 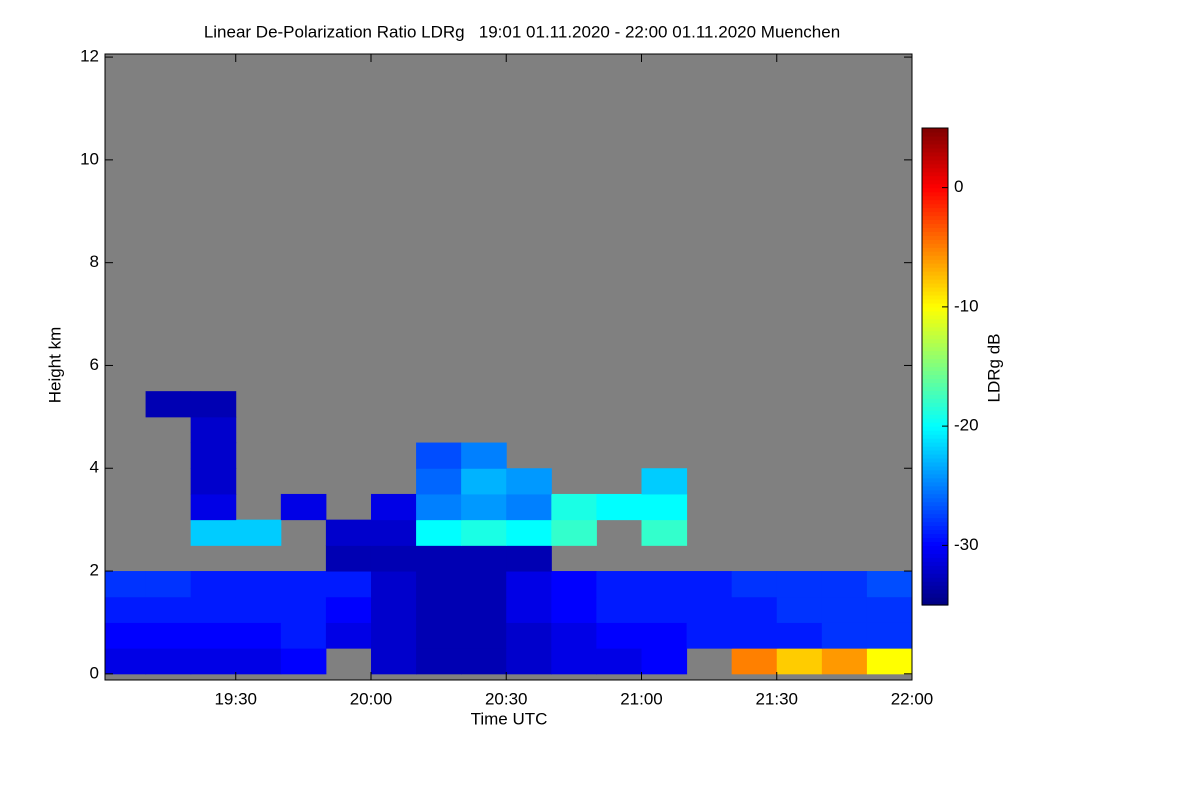 I want to click on y-tick-label: 6, so click(x=94, y=364).